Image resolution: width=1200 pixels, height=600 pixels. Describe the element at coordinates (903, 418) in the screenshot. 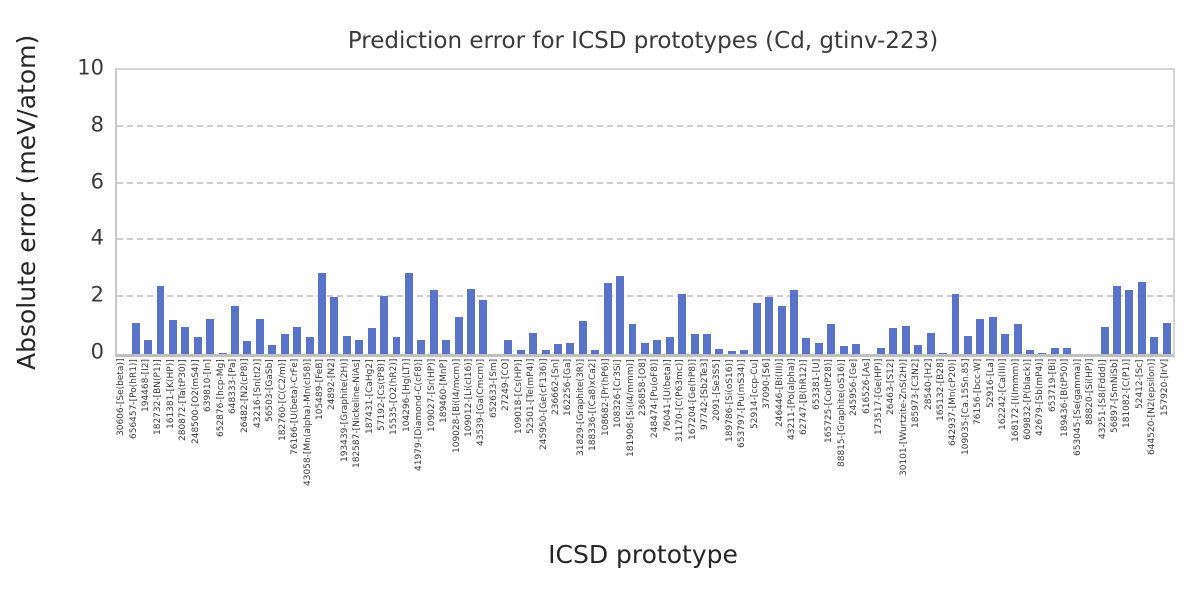

I see `x-tick-label: 30101-[Wurtzite-ZnS(2H)]` at that location.